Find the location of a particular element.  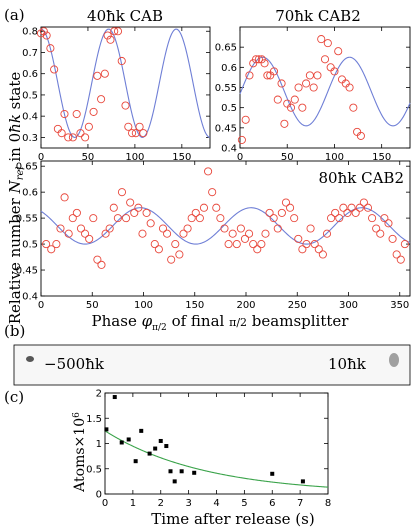

chart-a1: 0 50 100 150 0.3 0.4 0.5 0.6 0.7 0.8 40ħk CAB is located at coordinates (116, 85).